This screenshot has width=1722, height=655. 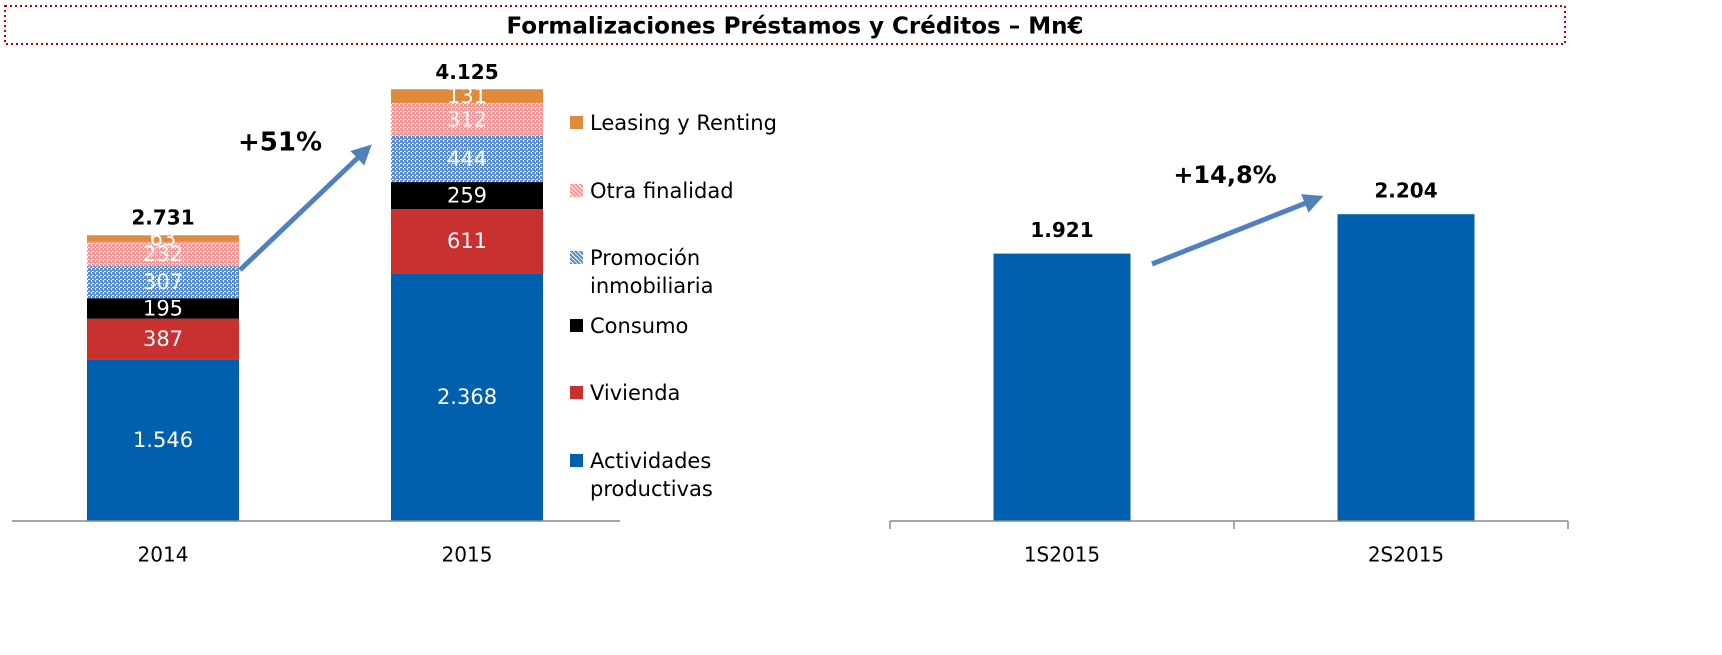 I want to click on data-label: 259, so click(x=467, y=196).